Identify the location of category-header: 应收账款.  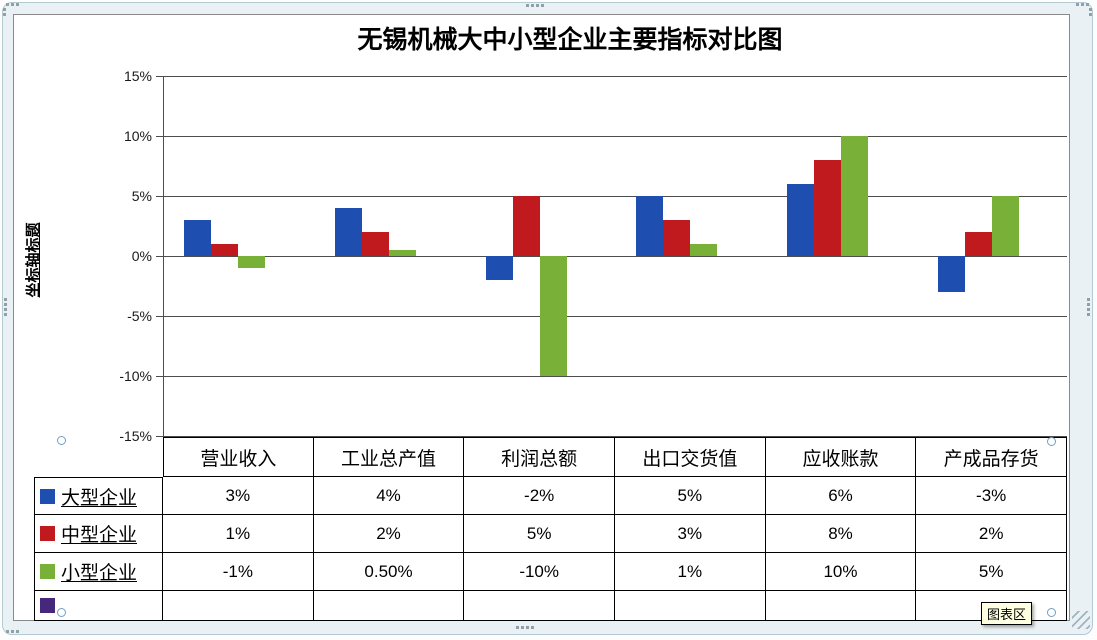
(841, 457).